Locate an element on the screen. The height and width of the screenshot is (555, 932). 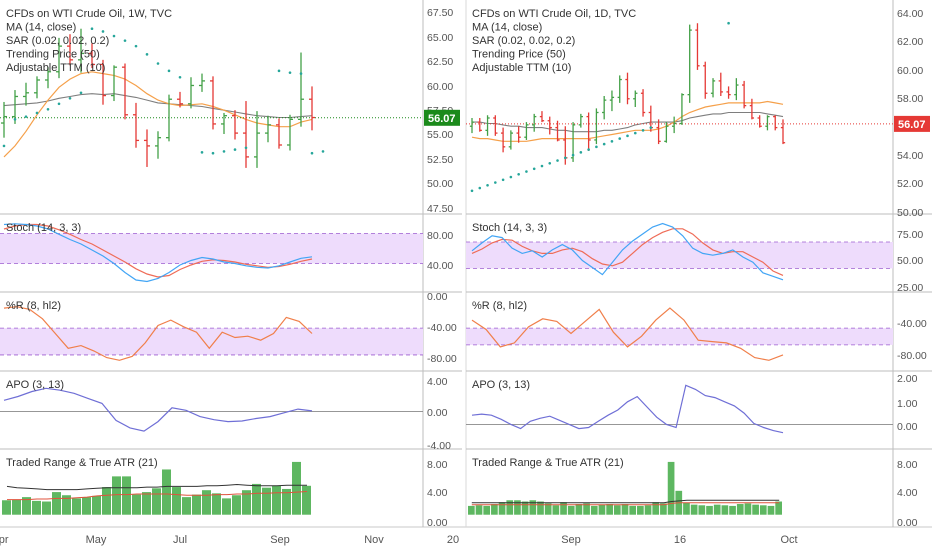
wr-band is located at coordinates (211, 341).